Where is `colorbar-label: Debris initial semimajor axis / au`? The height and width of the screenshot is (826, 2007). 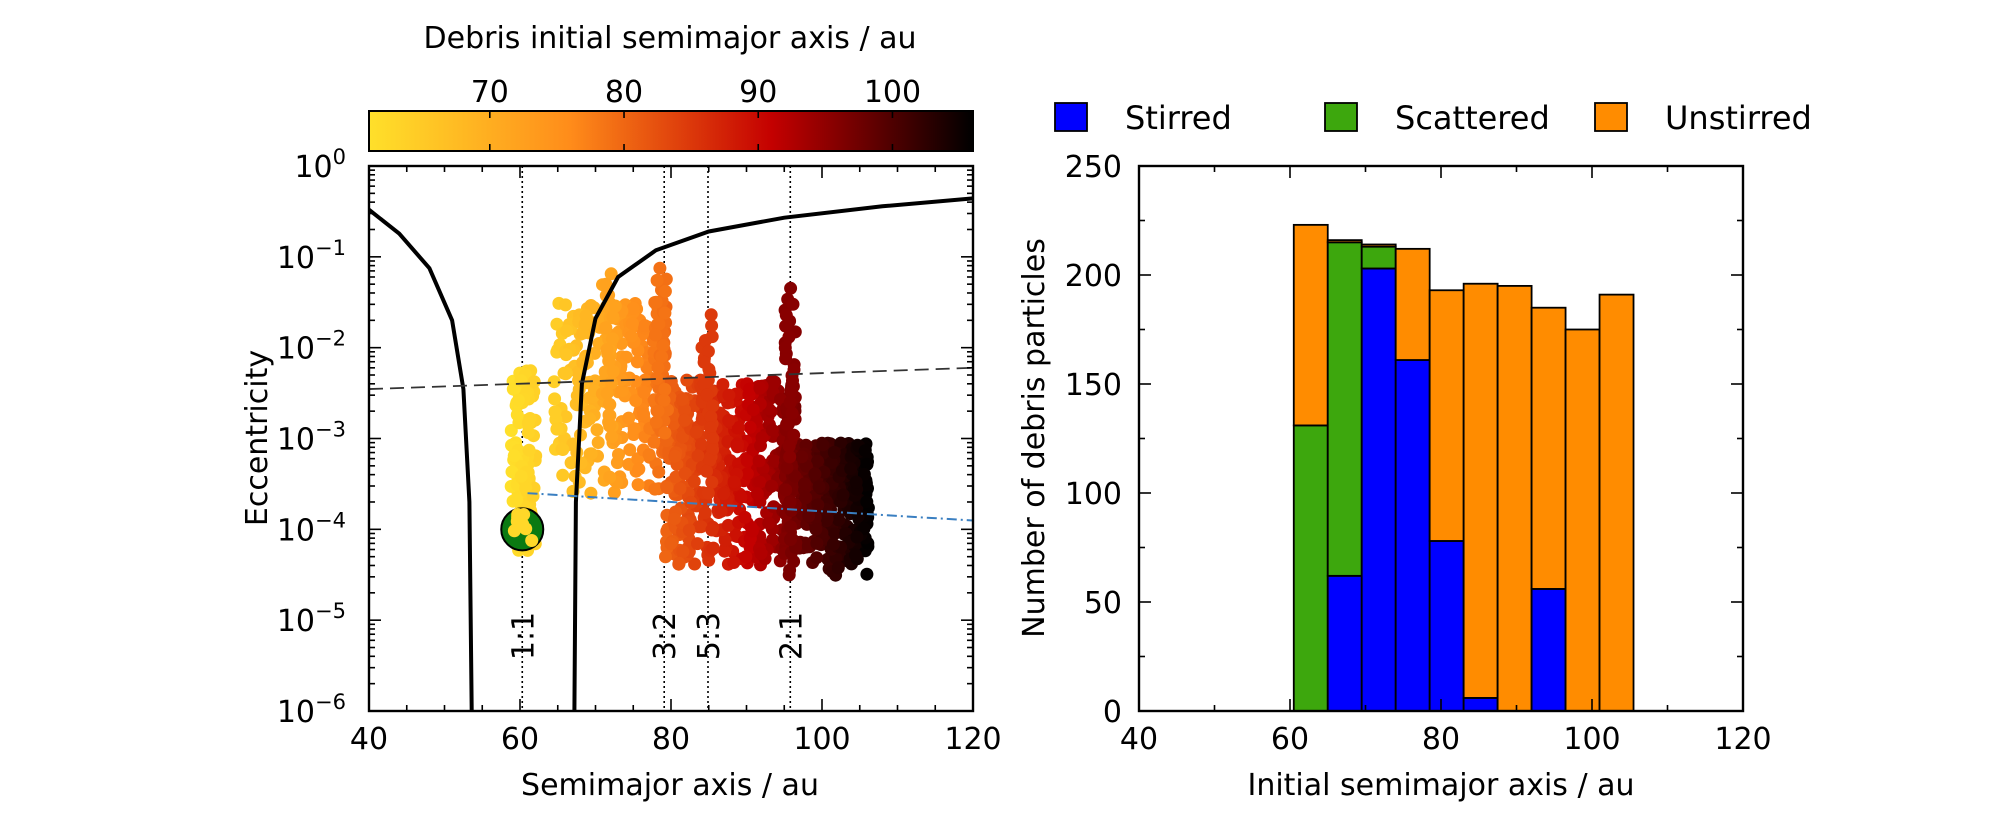
colorbar-label: Debris initial semimajor axis / au is located at coordinates (670, 38).